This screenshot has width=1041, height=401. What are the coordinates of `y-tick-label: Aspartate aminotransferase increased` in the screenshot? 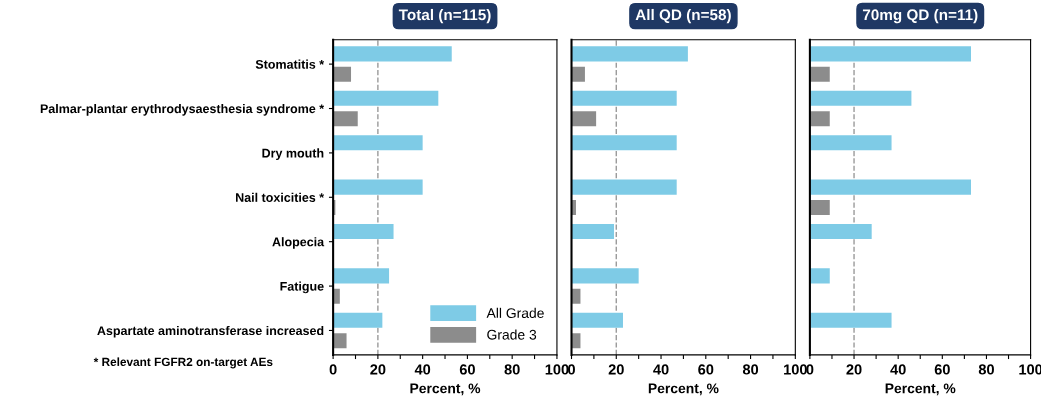 It's located at (210, 331).